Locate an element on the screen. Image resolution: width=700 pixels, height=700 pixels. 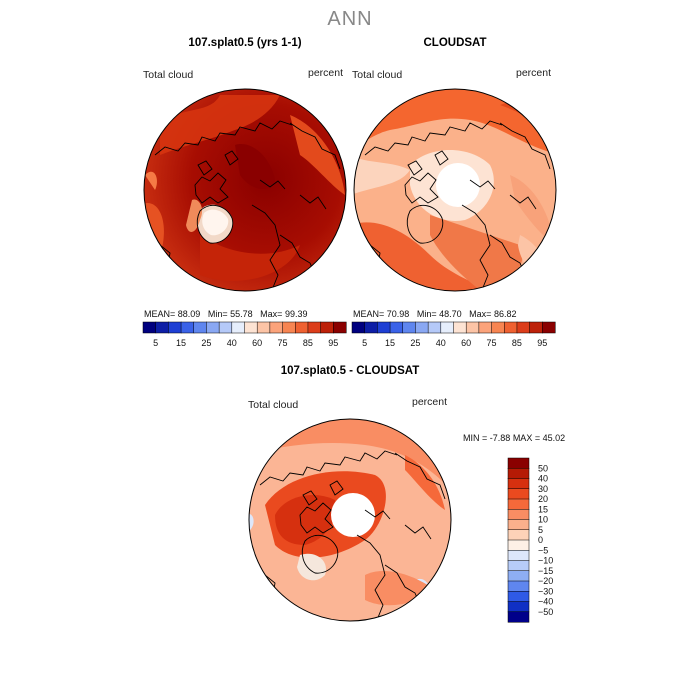
panel1-stats: MEAN= 88.09 Min= 55.78 Max= 99.39 is located at coordinates (225, 314).